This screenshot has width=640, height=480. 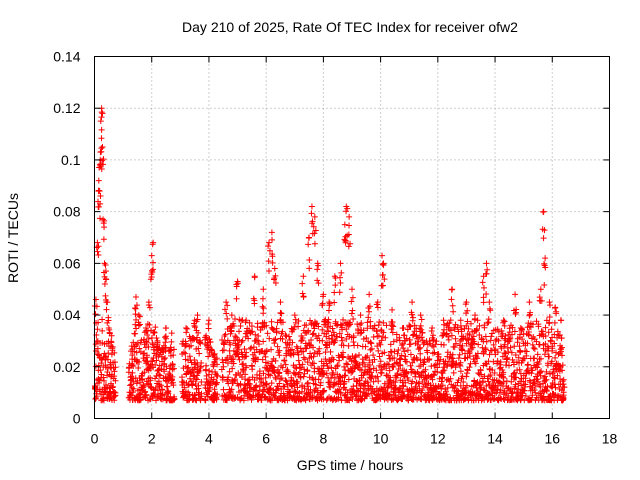 I want to click on x-axis-label: GPS time / hours, so click(x=350, y=465).